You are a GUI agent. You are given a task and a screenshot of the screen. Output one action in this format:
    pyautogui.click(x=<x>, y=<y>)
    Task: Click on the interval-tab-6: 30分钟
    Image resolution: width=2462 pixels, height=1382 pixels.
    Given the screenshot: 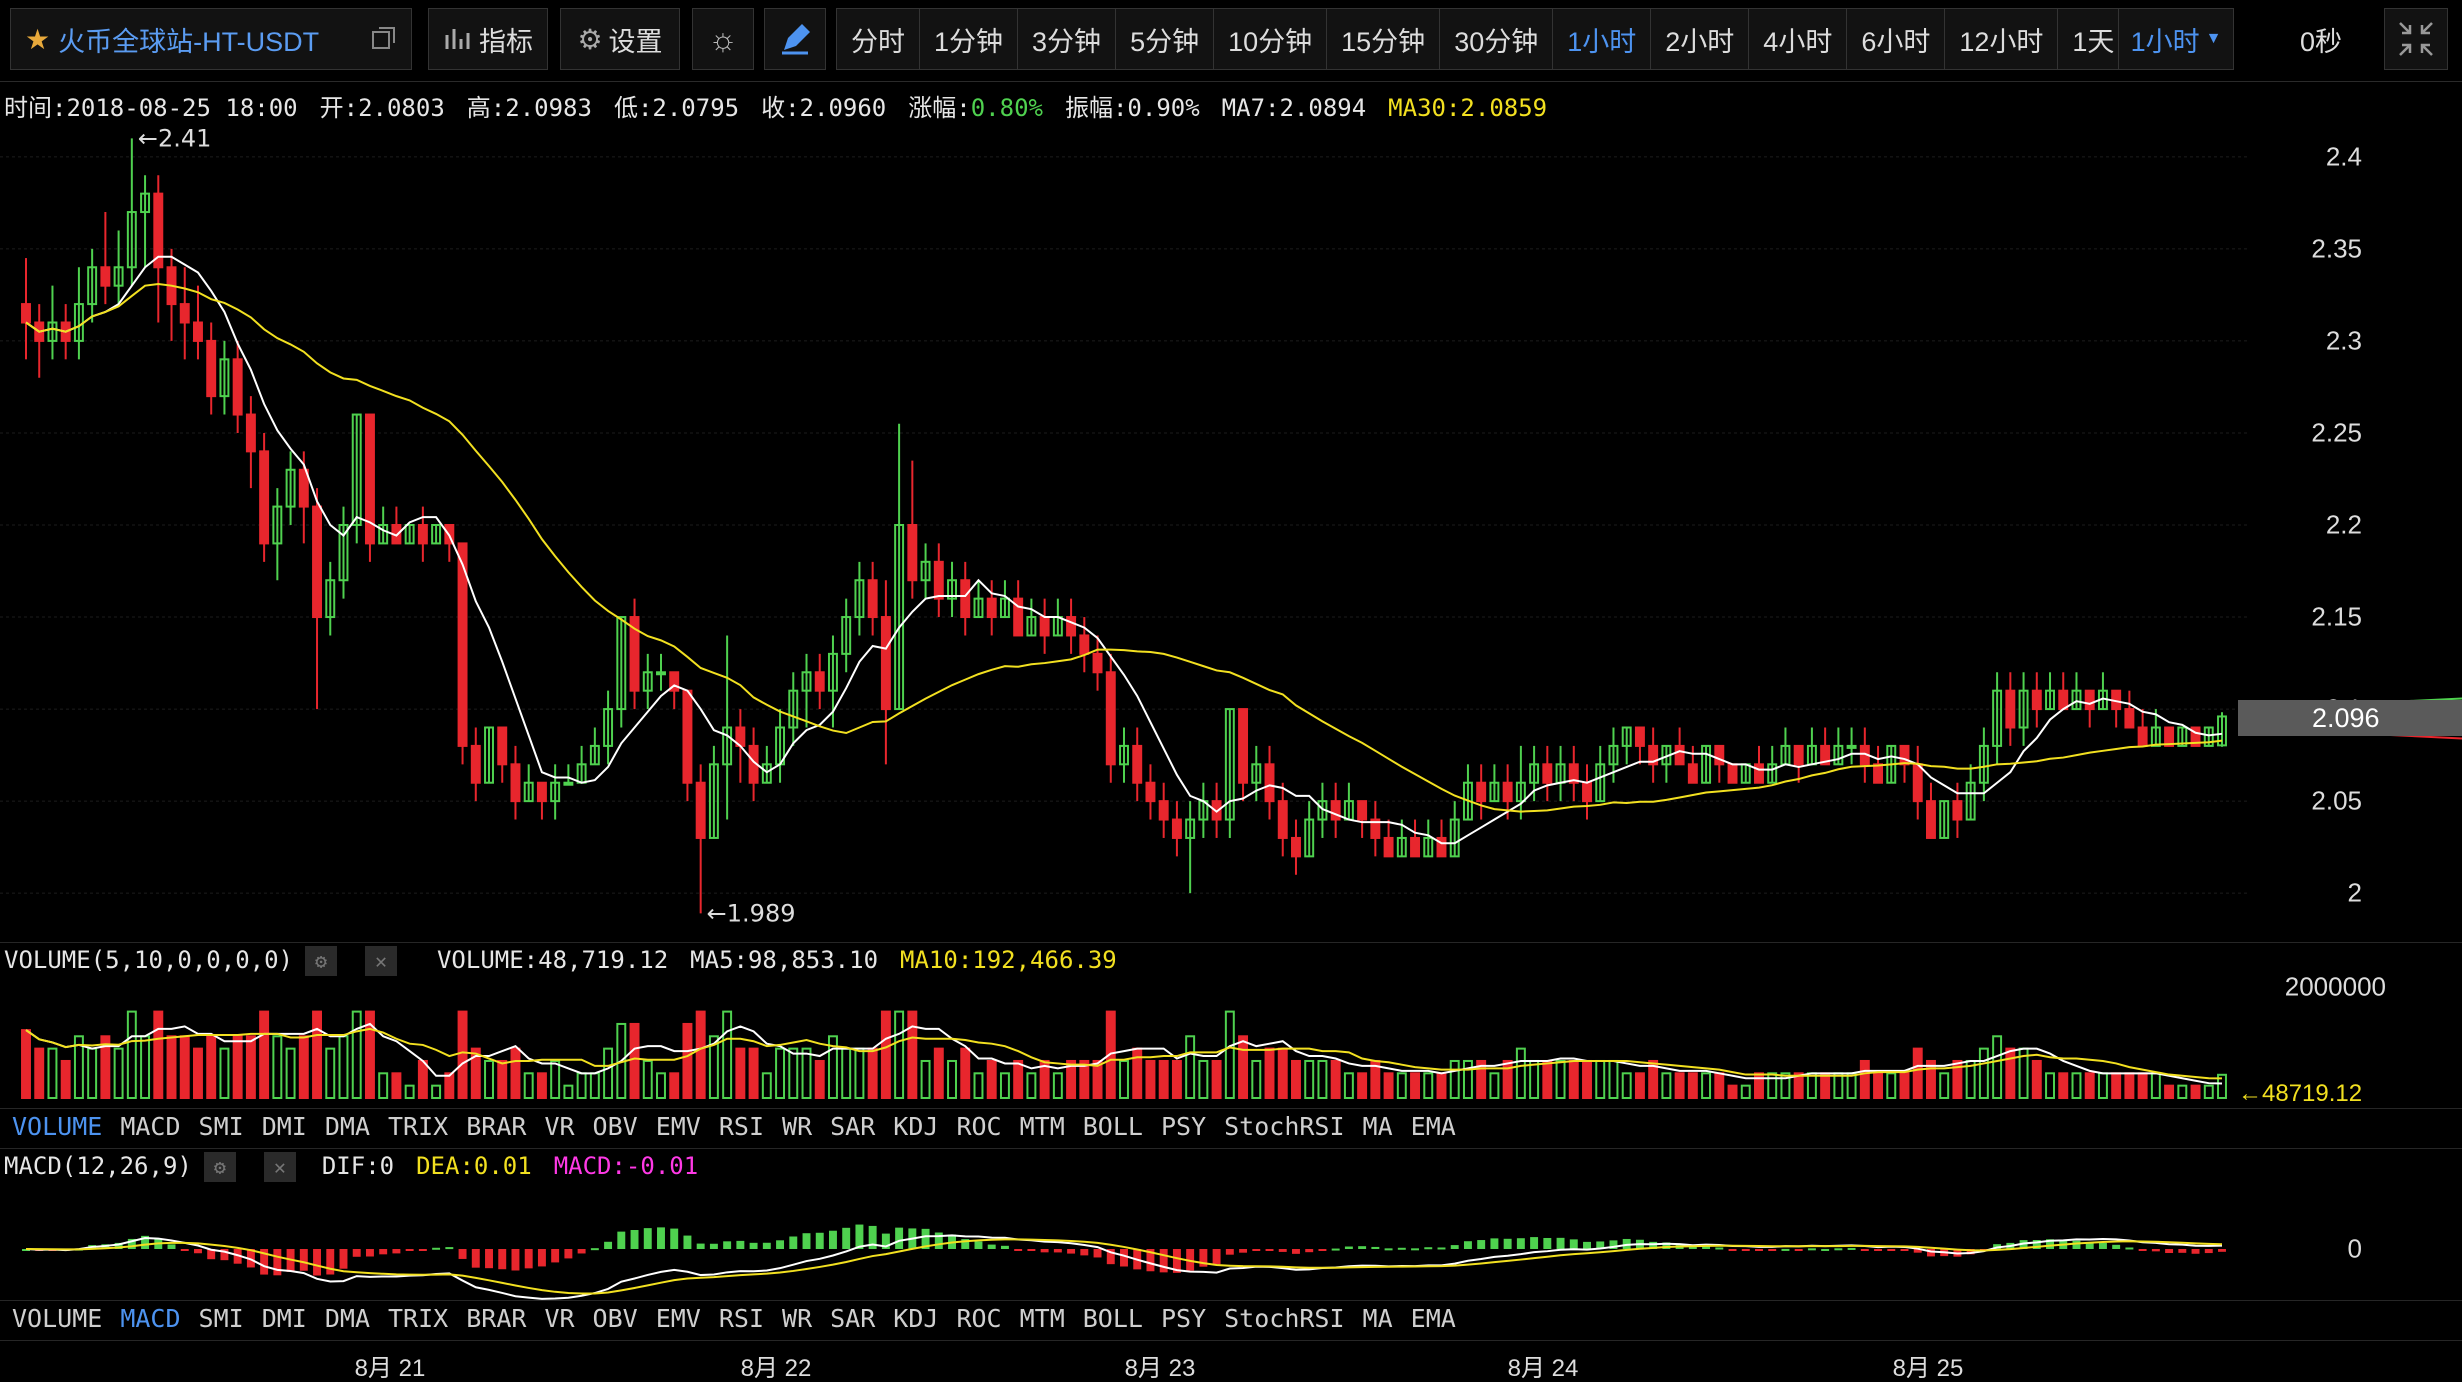 What is the action you would take?
    pyautogui.click(x=1497, y=39)
    